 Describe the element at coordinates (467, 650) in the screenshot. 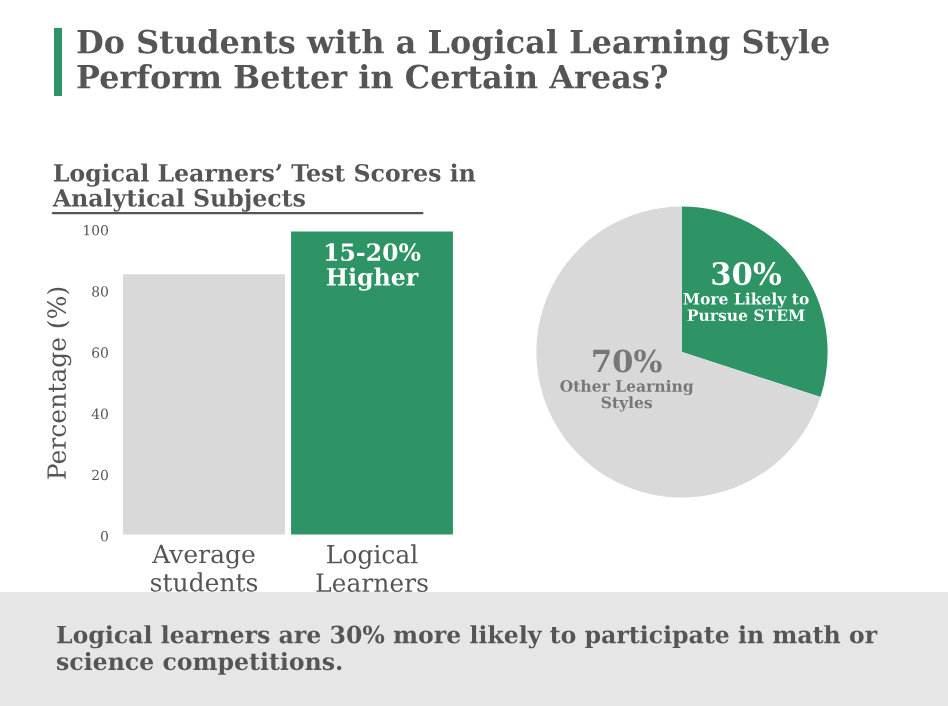

I see `text: Logical learners are 30% more likely to participate in math or science competitions.` at that location.